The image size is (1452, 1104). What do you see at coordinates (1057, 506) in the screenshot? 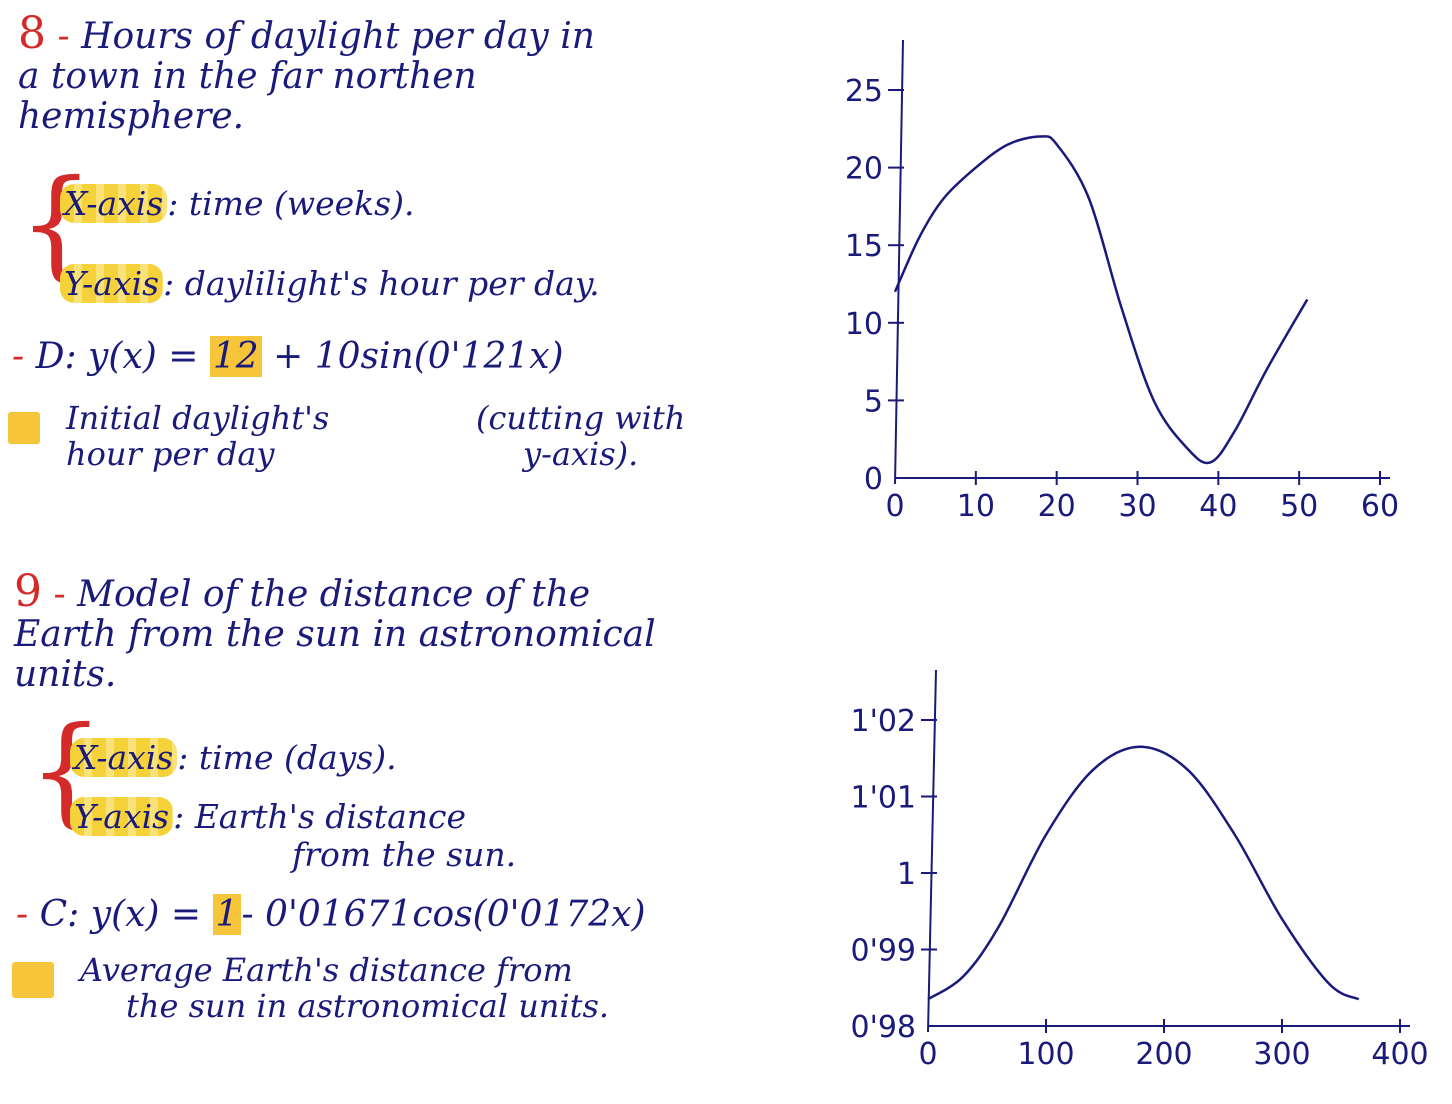
I see `x-tick-label: 20` at bounding box center [1057, 506].